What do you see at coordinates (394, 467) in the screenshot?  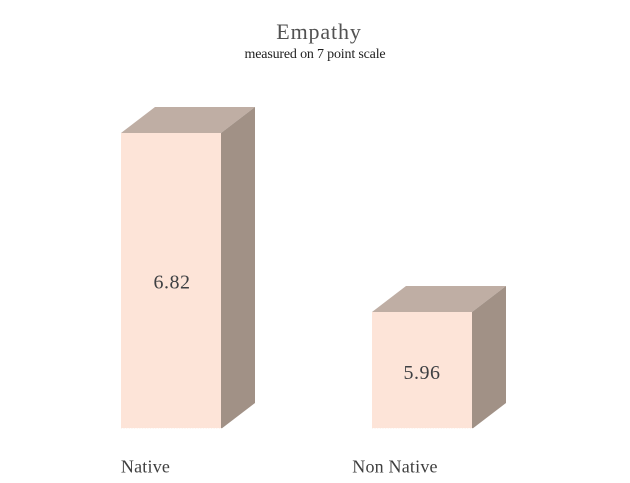 I see `svg-text: Non Native` at bounding box center [394, 467].